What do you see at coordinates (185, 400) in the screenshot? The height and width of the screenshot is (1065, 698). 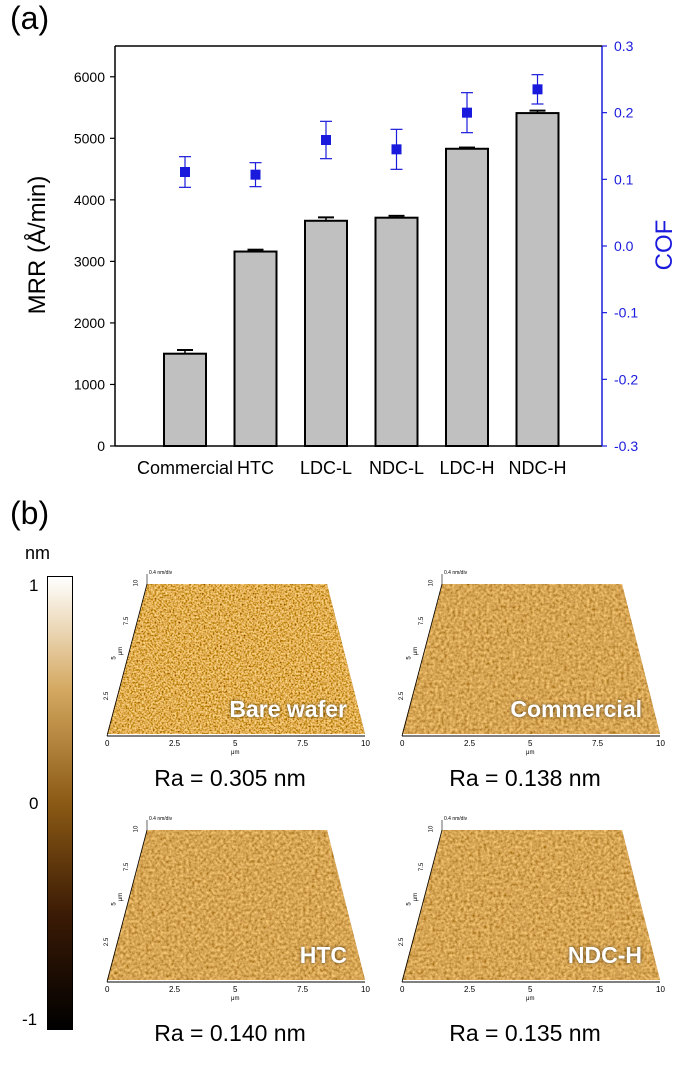 I see `bar-commercial` at bounding box center [185, 400].